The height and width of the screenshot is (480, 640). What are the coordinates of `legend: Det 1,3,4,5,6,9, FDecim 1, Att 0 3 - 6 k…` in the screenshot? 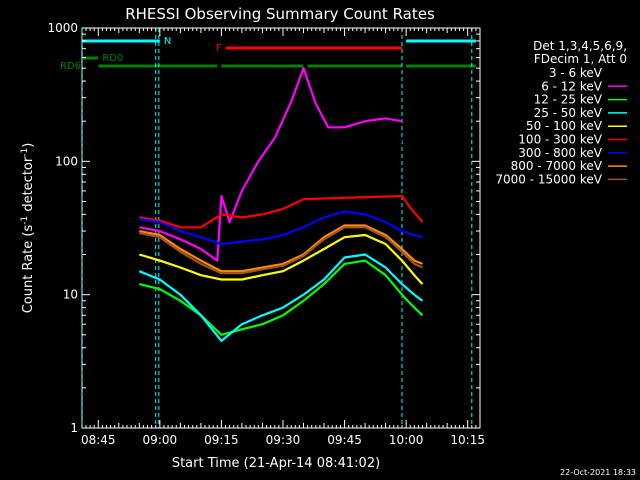 It's located at (561, 112).